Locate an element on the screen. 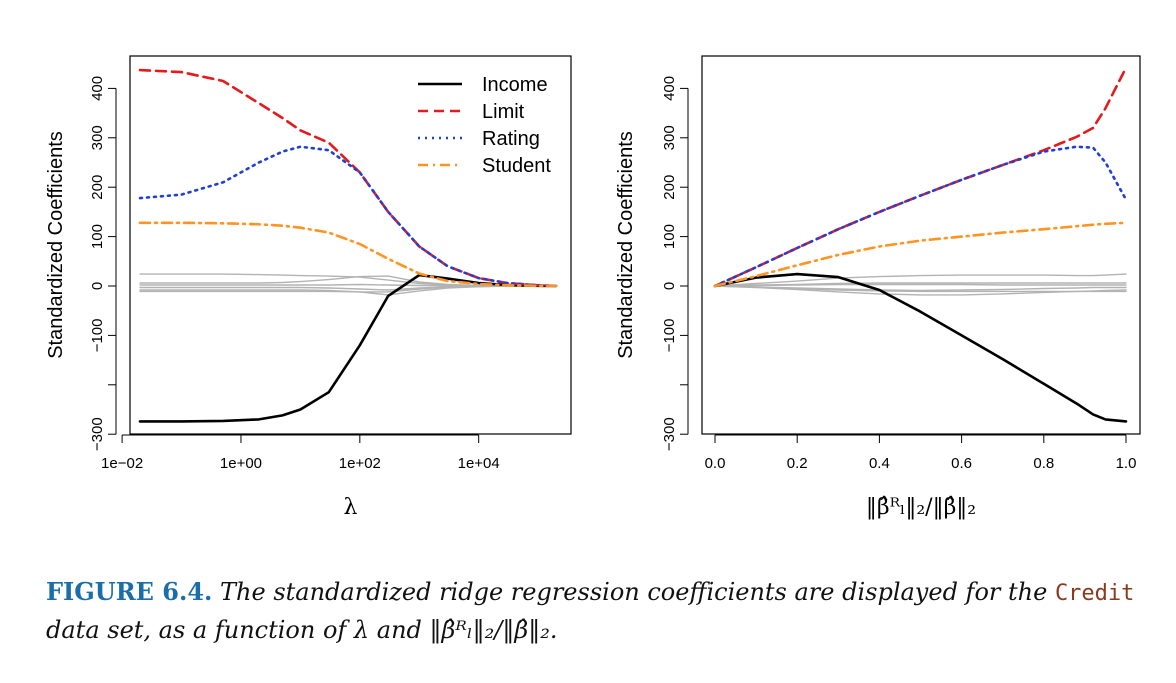 The width and height of the screenshot is (1176, 683). x-tick-label: 1e+04 is located at coordinates (479, 463).